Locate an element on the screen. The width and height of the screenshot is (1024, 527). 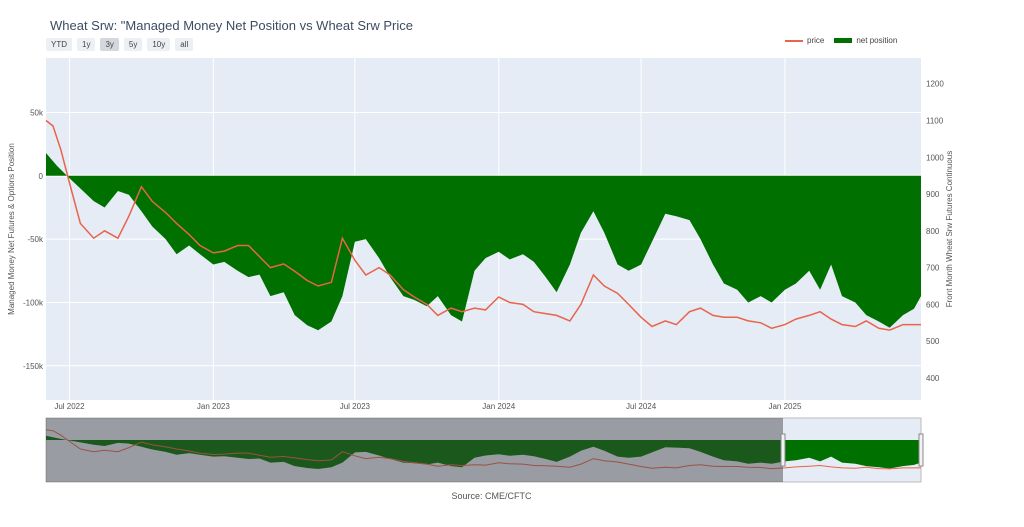
range-slider-right-handle is located at coordinates (921, 450).